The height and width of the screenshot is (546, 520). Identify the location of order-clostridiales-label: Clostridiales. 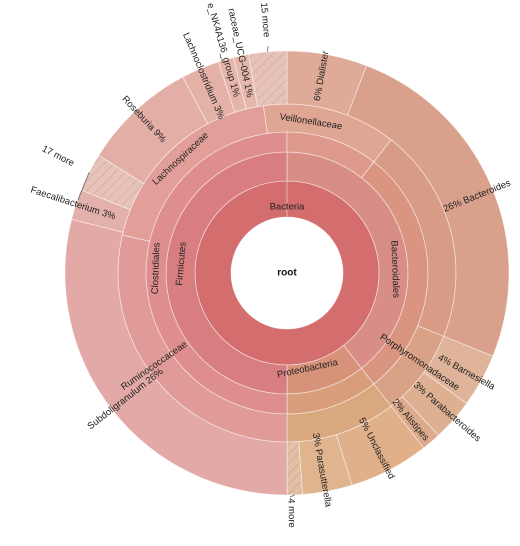
(156, 268).